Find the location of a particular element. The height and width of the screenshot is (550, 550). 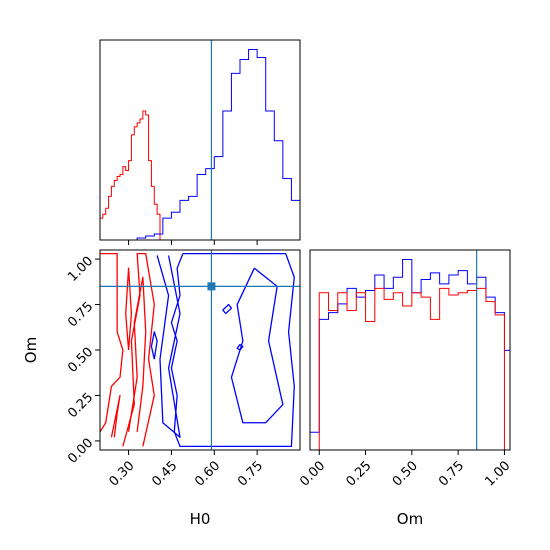

h0-om-y-tick-label-3: 0.75 is located at coordinates (80, 314).